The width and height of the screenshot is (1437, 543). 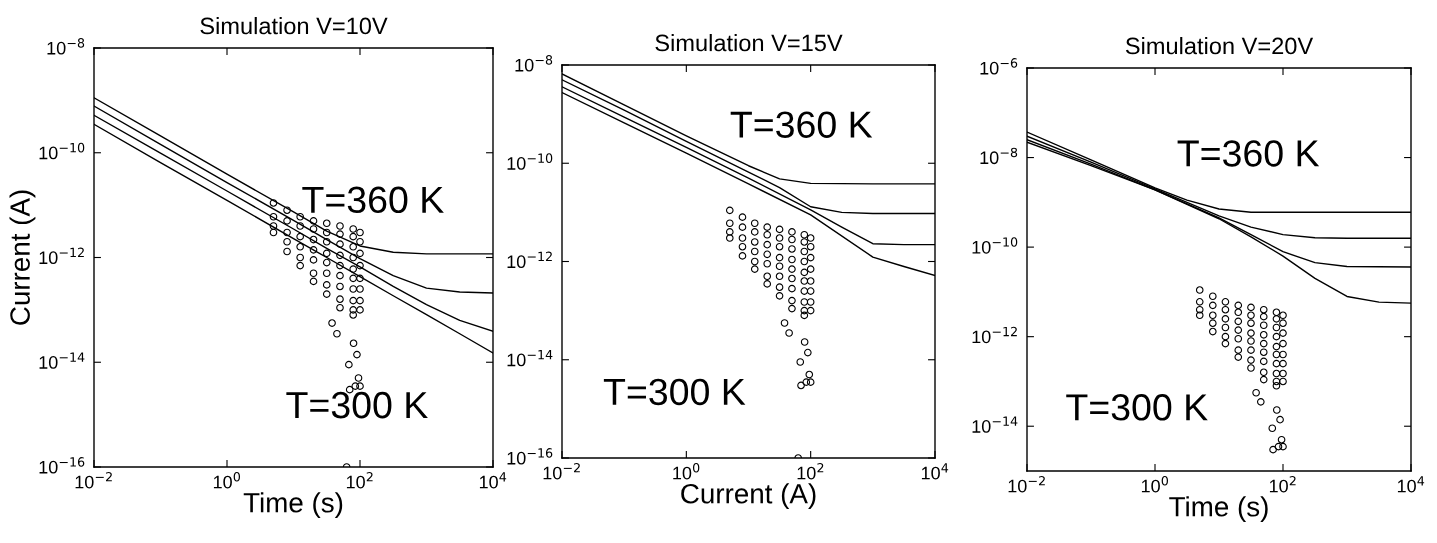 I want to click on y-tick-label: 10$^{−6}$, so click(x=999, y=66).